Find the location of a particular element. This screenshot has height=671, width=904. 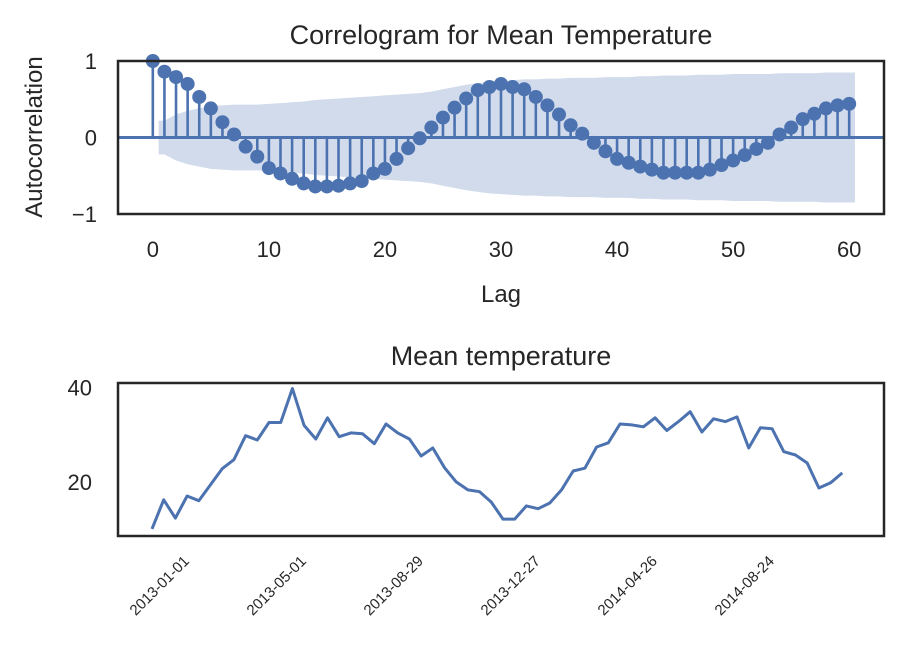

temperature-x-tick-label: 2013-01-01 is located at coordinates (160, 586).